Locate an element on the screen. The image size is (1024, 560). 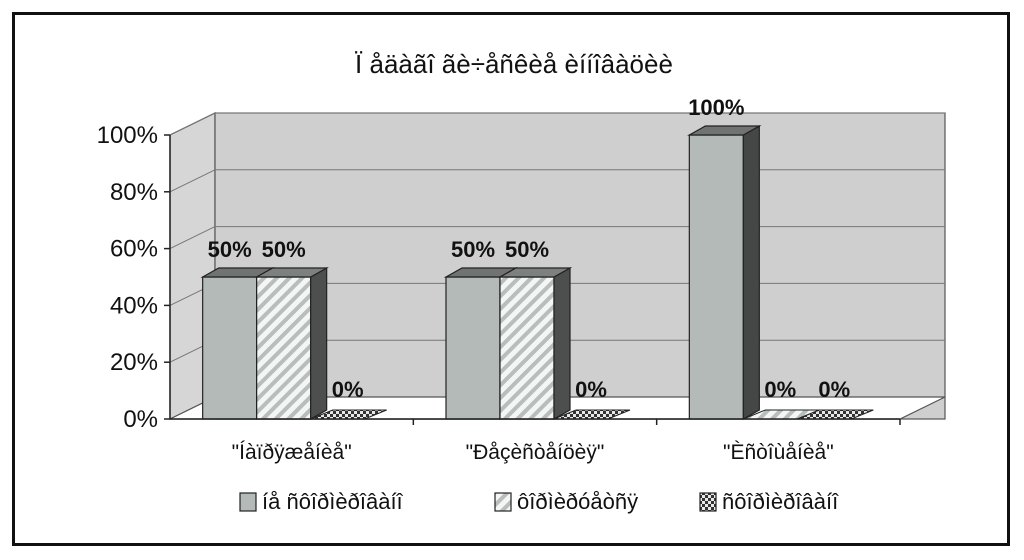
category-label: "Èñòîùåíèå" is located at coordinates (778, 452).